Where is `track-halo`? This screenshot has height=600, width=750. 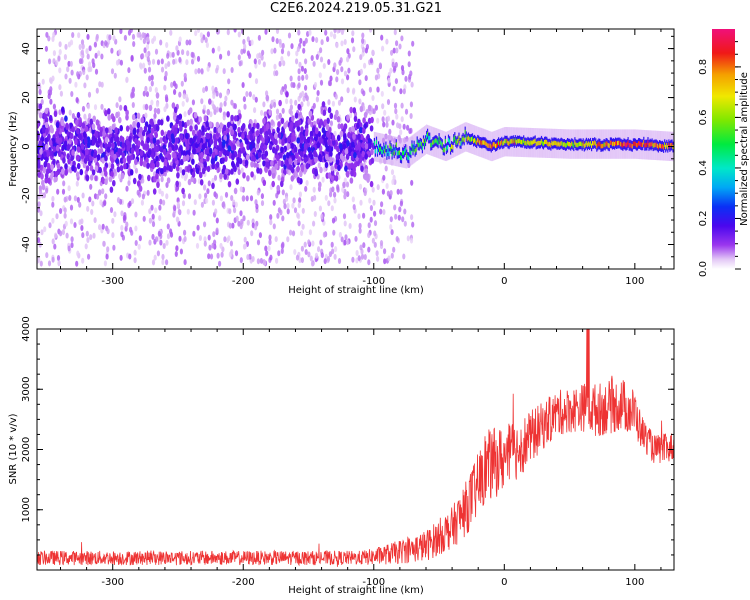
track-halo is located at coordinates (428, 139).